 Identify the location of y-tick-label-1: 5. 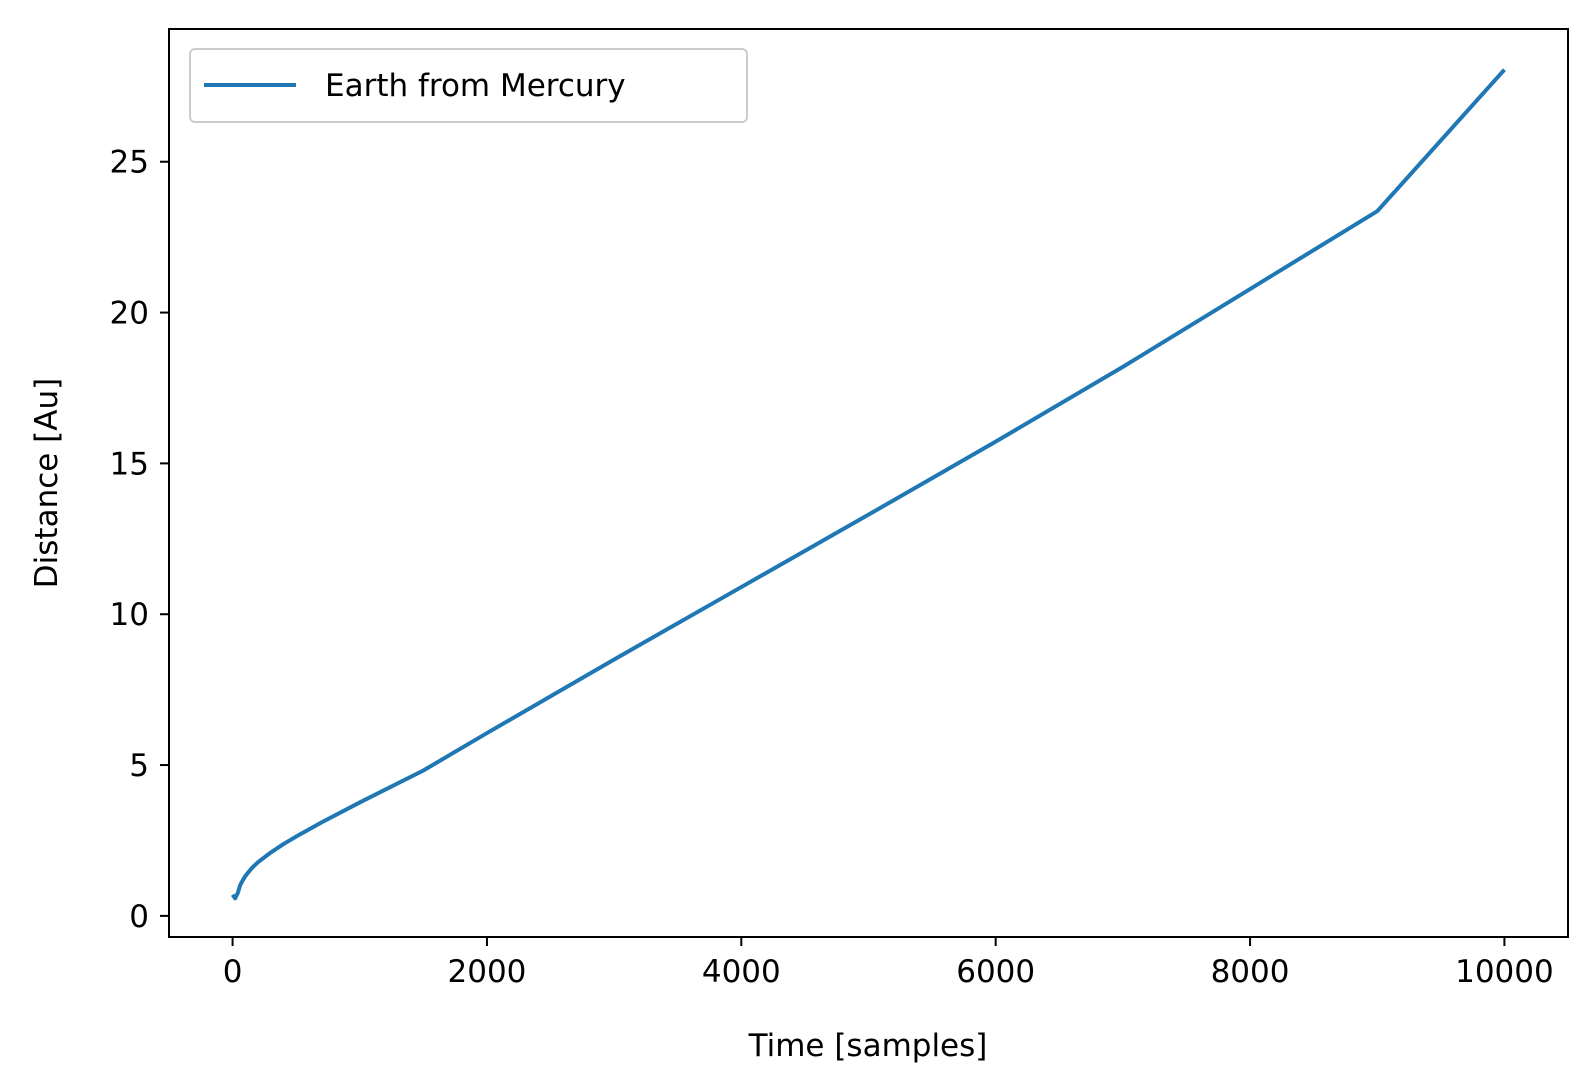
(139, 766).